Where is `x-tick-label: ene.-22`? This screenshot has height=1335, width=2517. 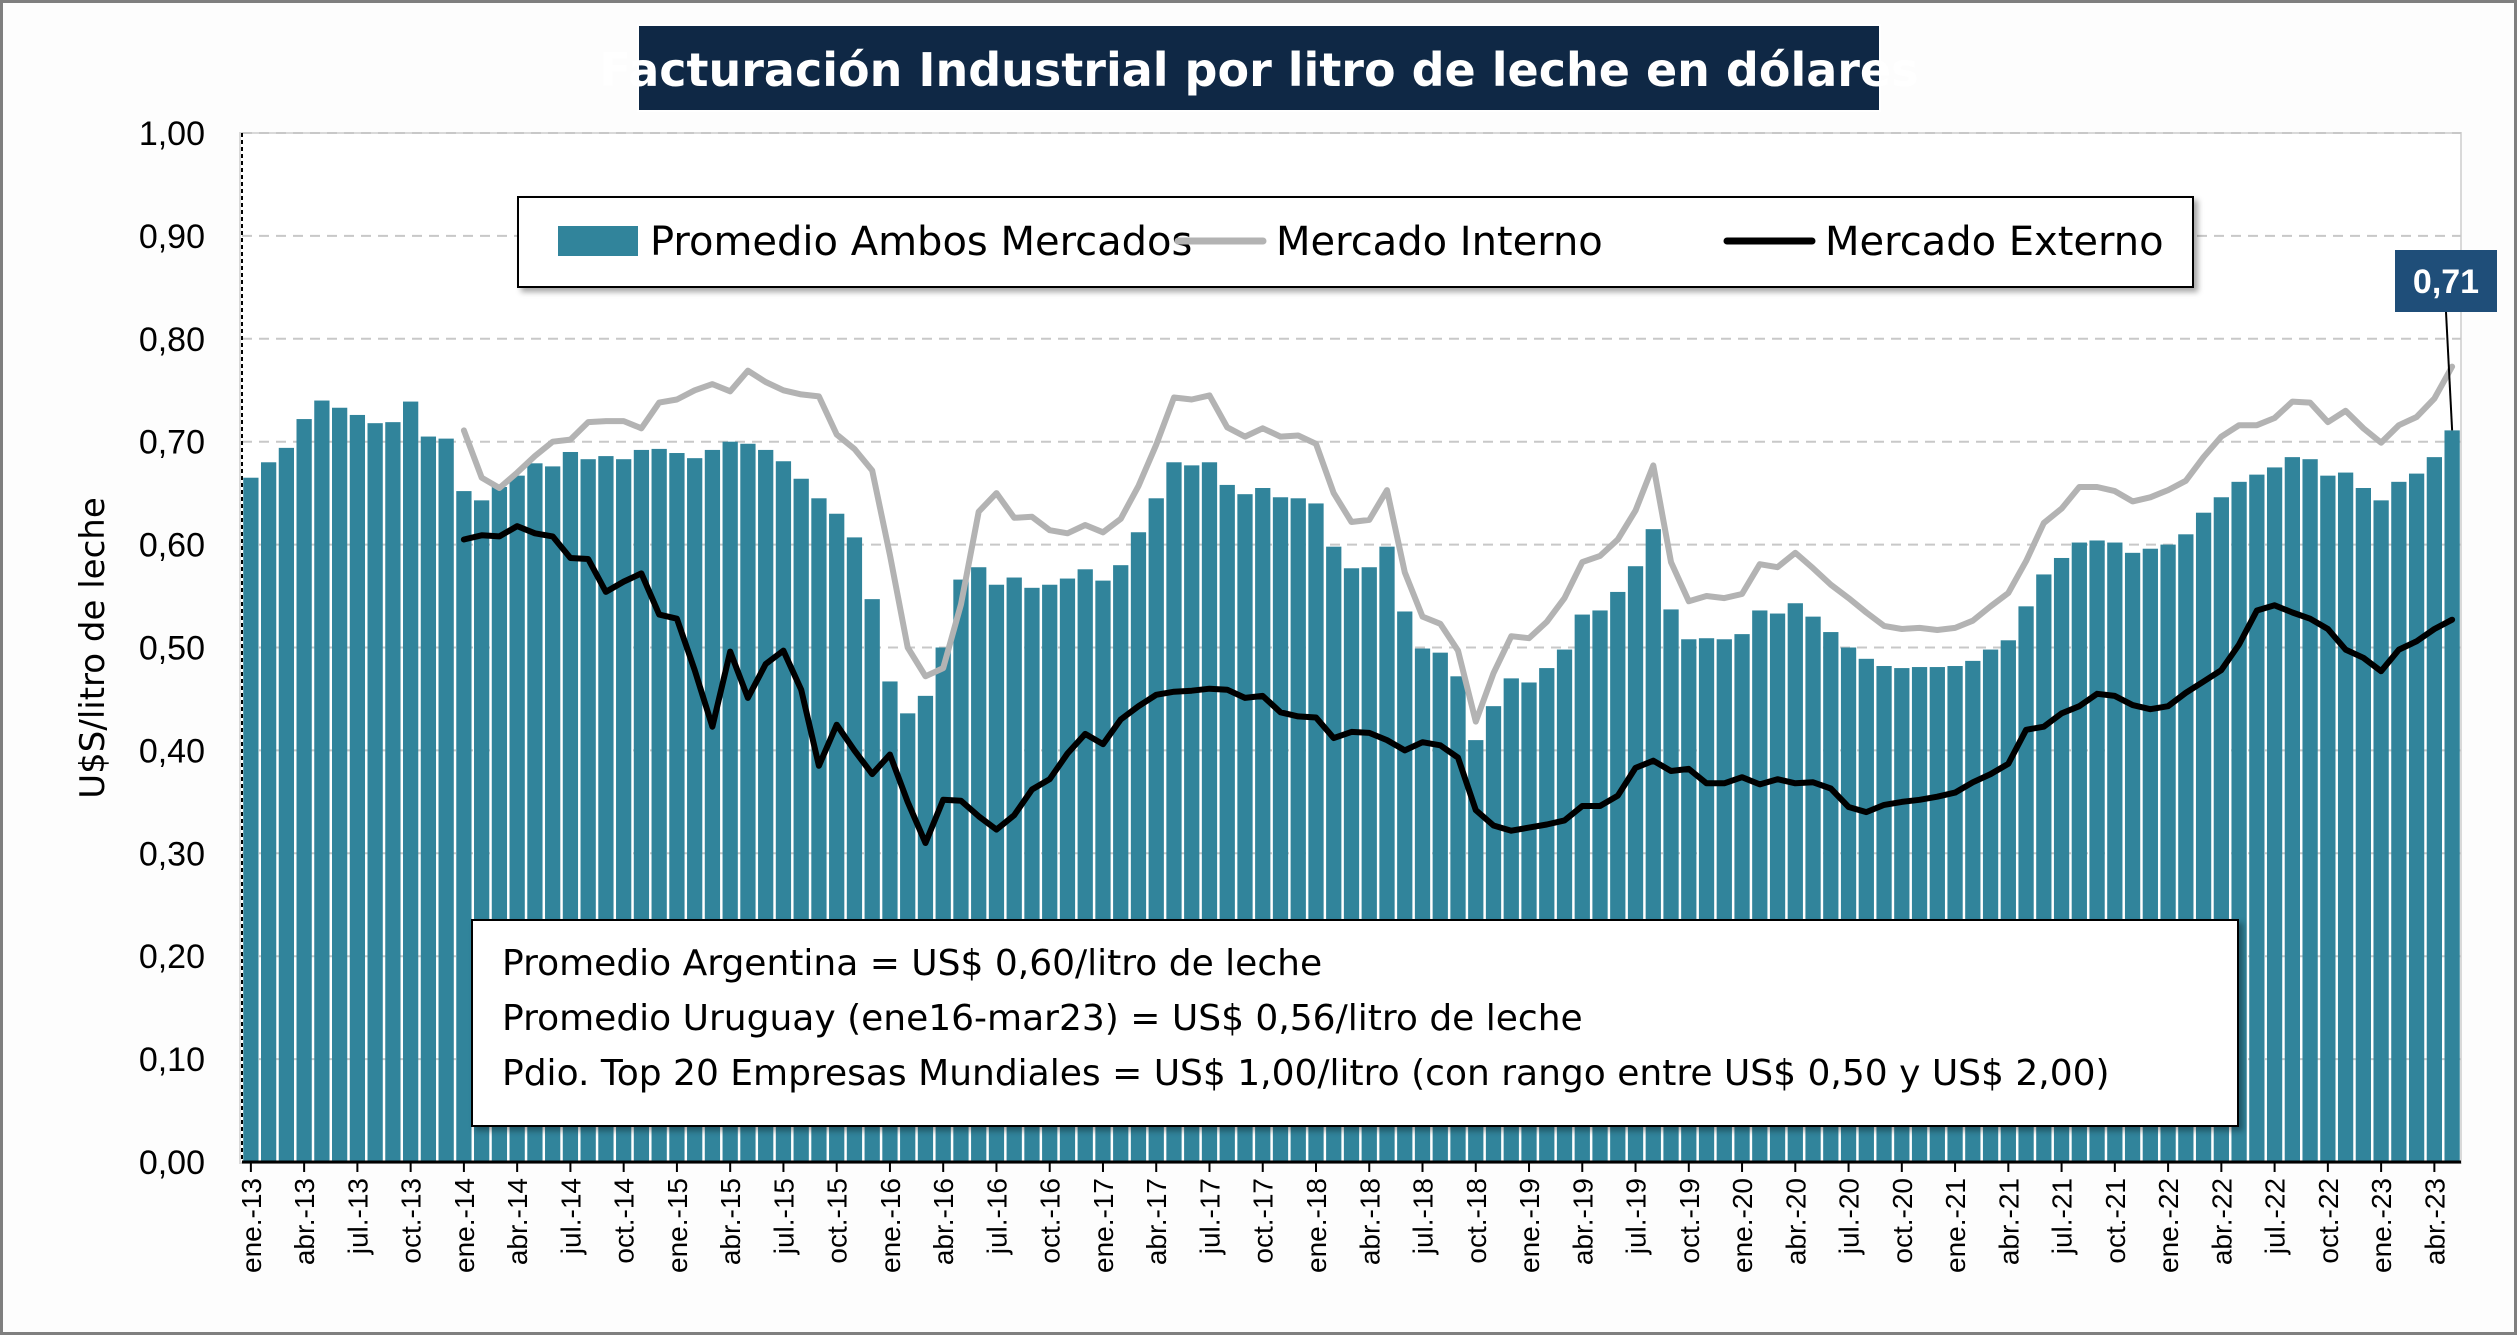 x-tick-label: ene.-22 is located at coordinates (2168, 1225).